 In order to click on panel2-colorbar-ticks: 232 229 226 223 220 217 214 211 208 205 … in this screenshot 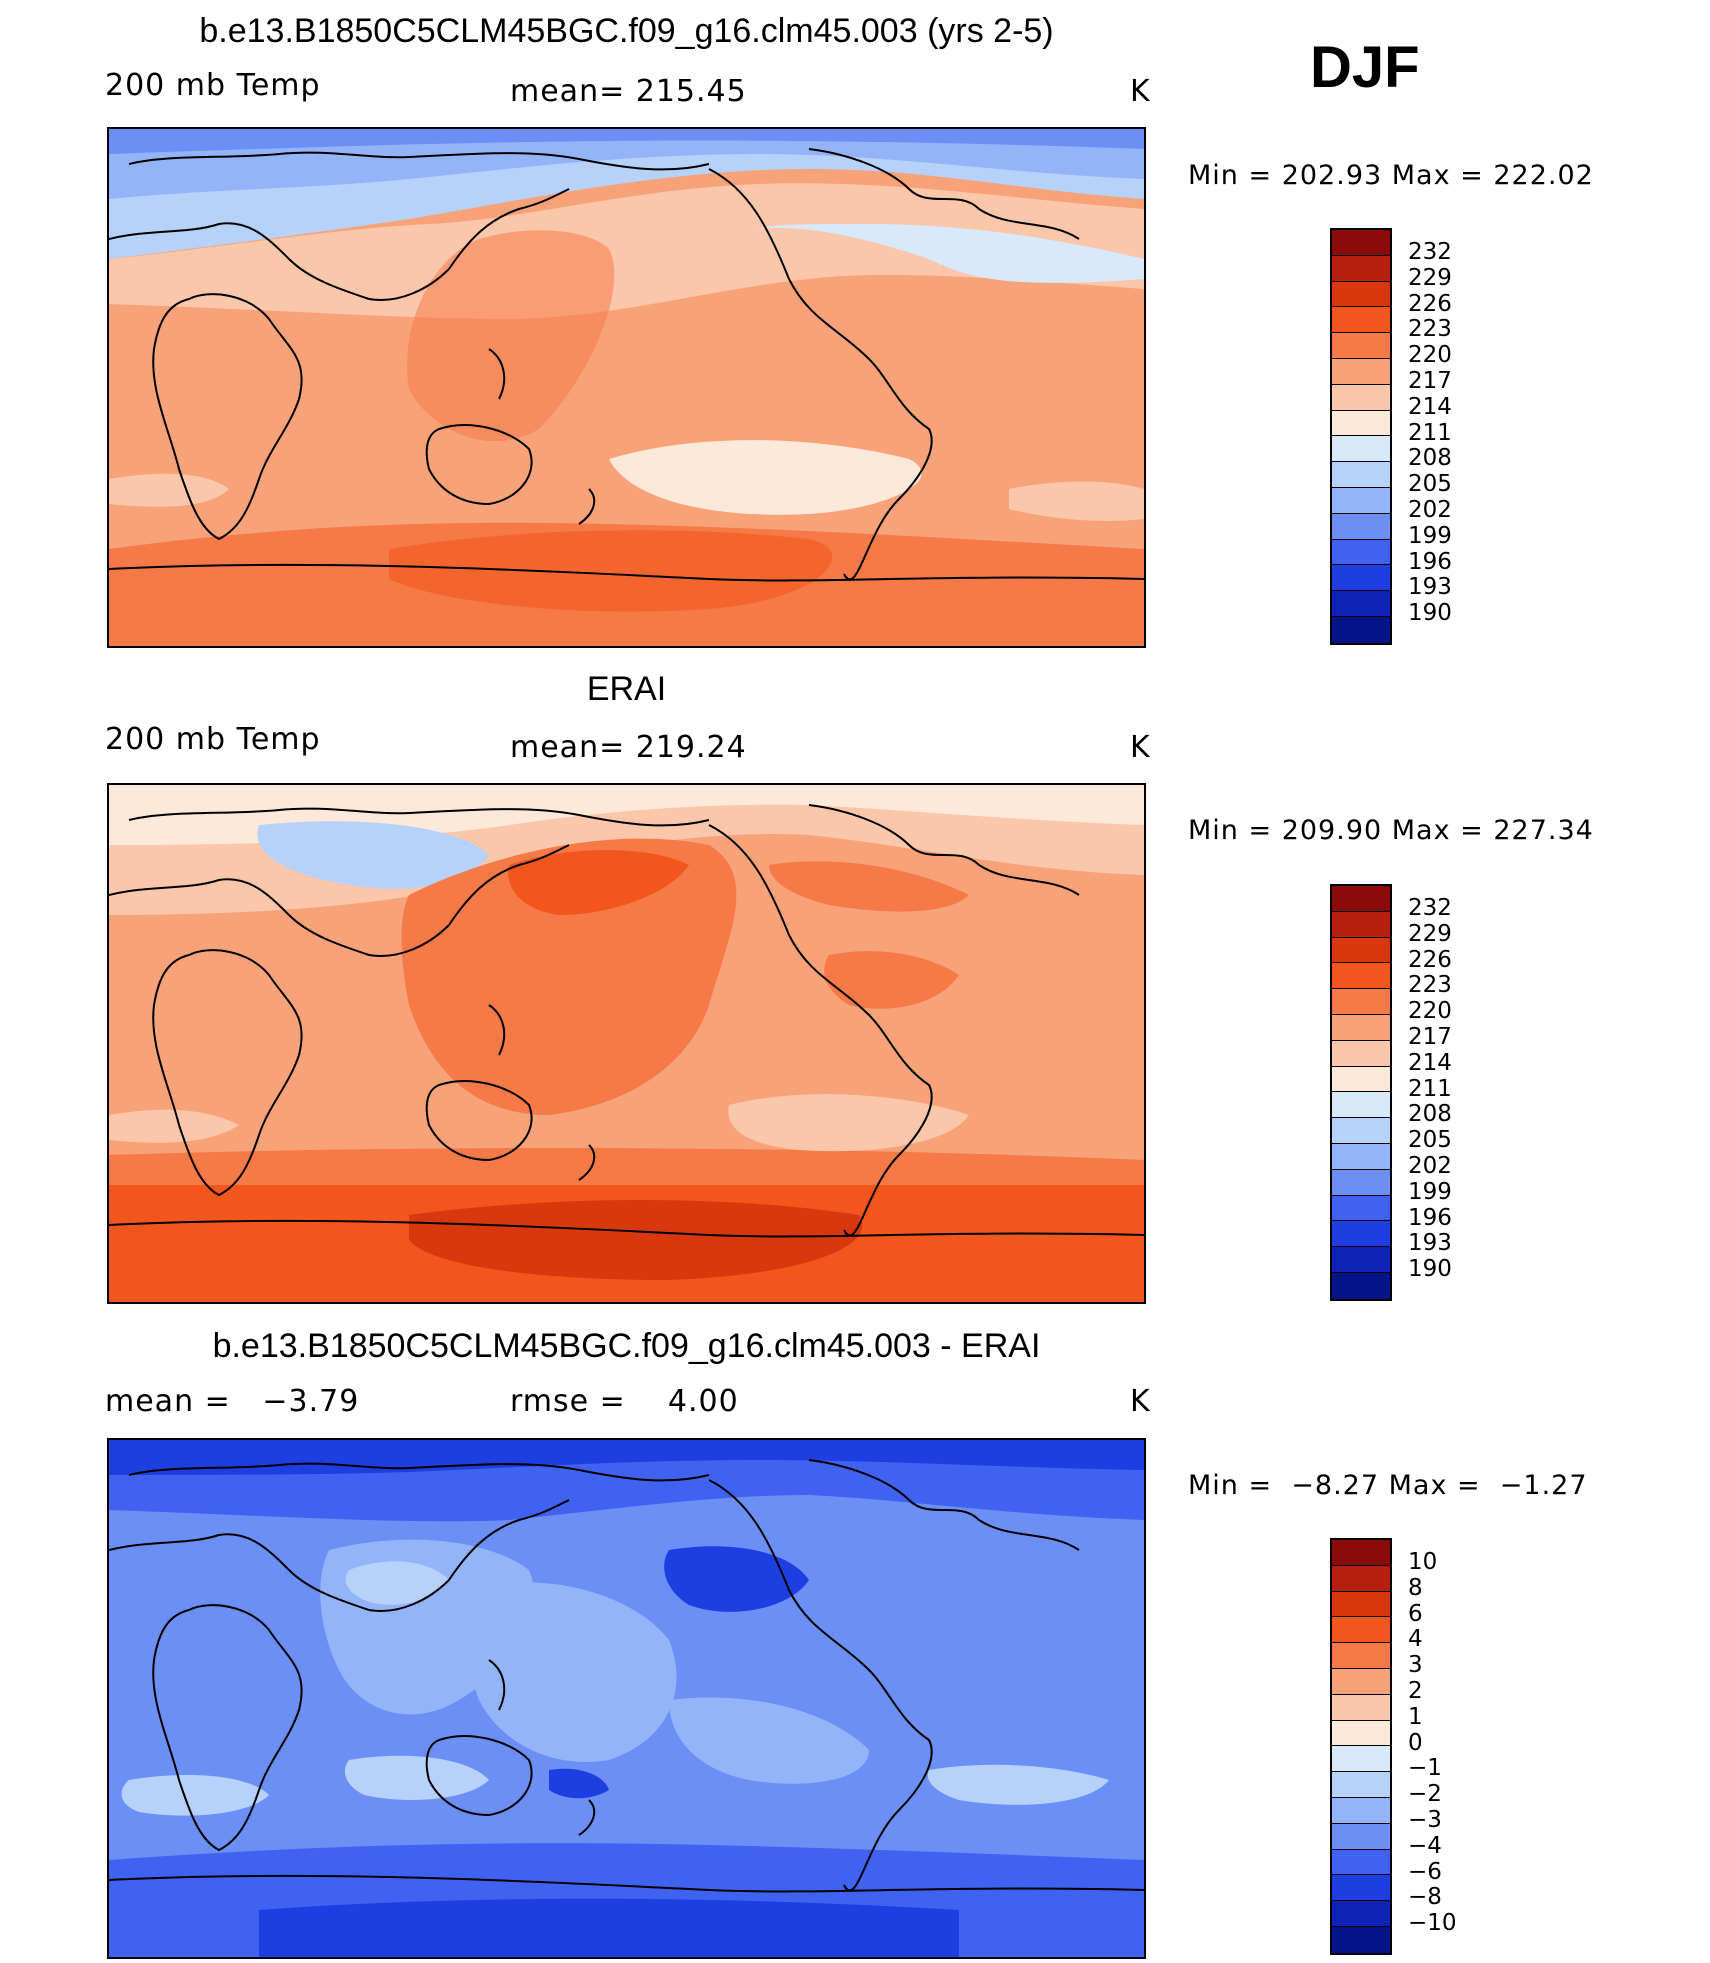, I will do `click(1430, 1089)`.